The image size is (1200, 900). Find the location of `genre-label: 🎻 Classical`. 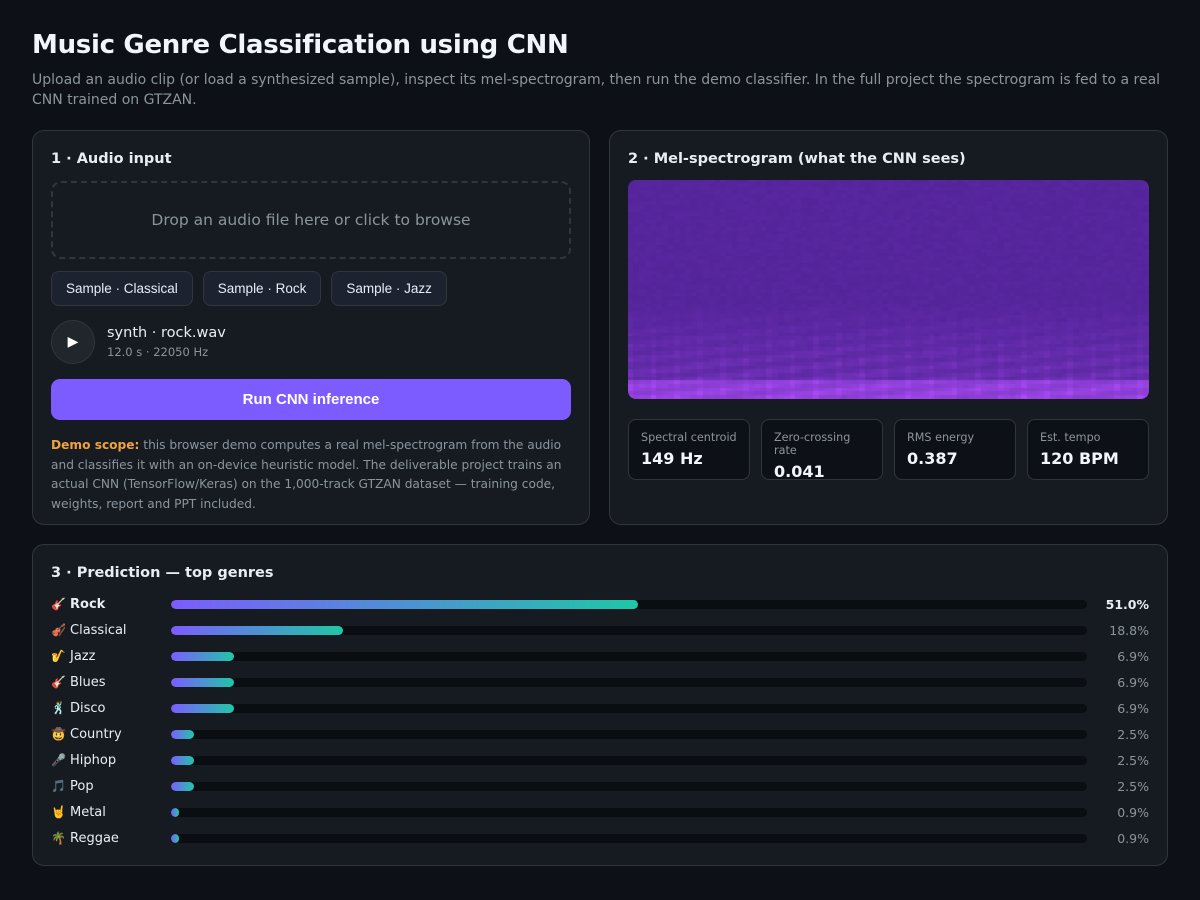

genre-label: 🎻 Classical is located at coordinates (111, 630).